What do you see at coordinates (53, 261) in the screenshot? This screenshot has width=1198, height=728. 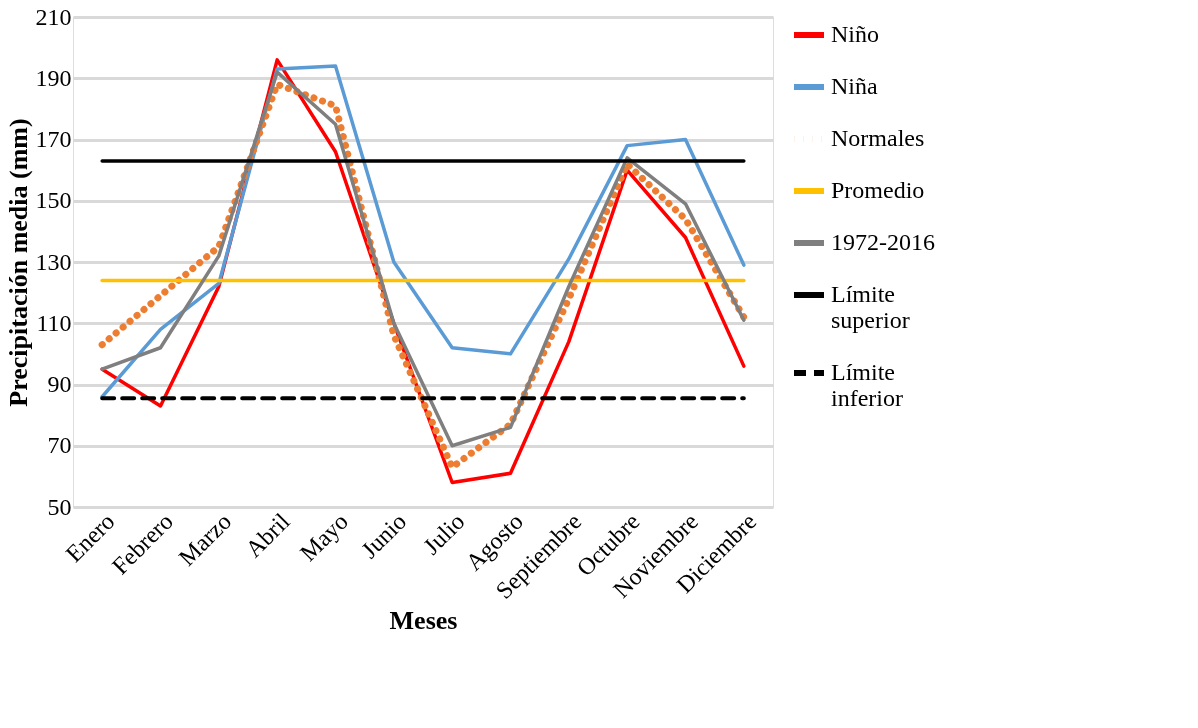 I see `y-tick-label: 130` at bounding box center [53, 261].